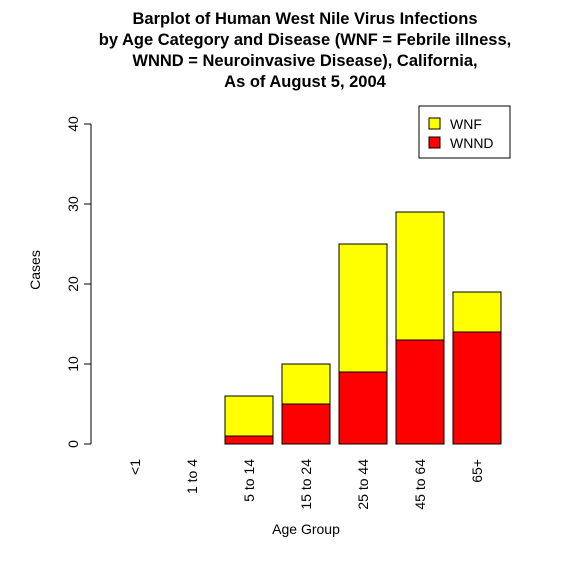  What do you see at coordinates (73, 444) in the screenshot?
I see `y-tick-label: 0` at bounding box center [73, 444].